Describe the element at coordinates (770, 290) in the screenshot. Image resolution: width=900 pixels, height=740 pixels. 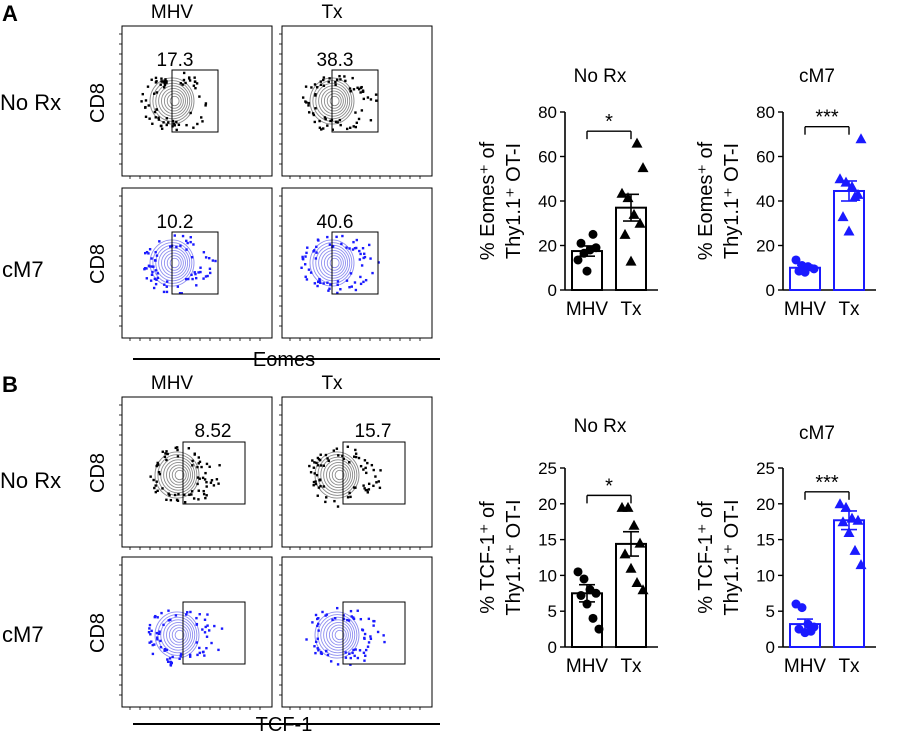
I see `chart-y-tick-label: 0` at that location.